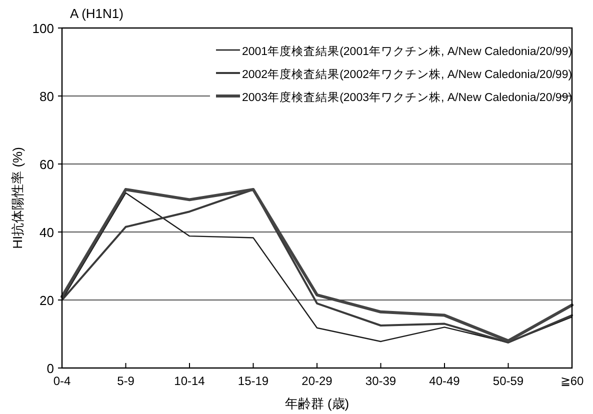  Describe the element at coordinates (380, 381) in the screenshot. I see `x-tick-label: 30-39` at that location.